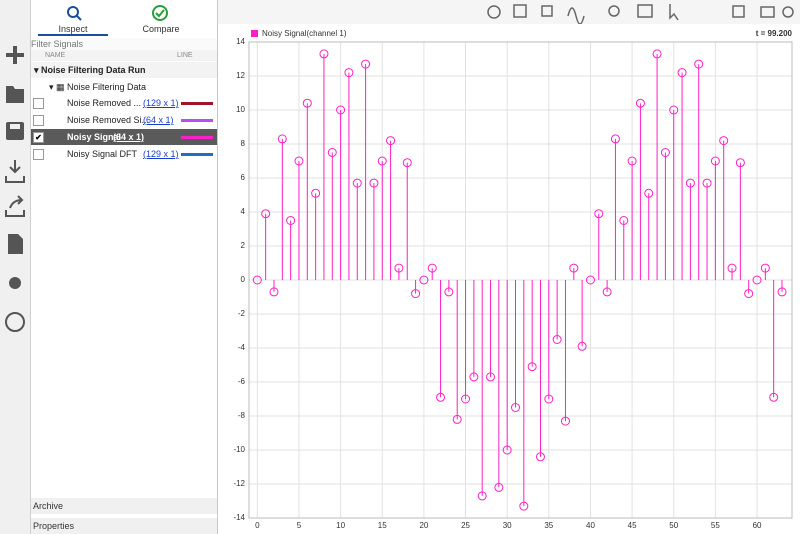 The image size is (800, 534). What do you see at coordinates (55, 55) in the screenshot?
I see `column-header: NAME` at bounding box center [55, 55].